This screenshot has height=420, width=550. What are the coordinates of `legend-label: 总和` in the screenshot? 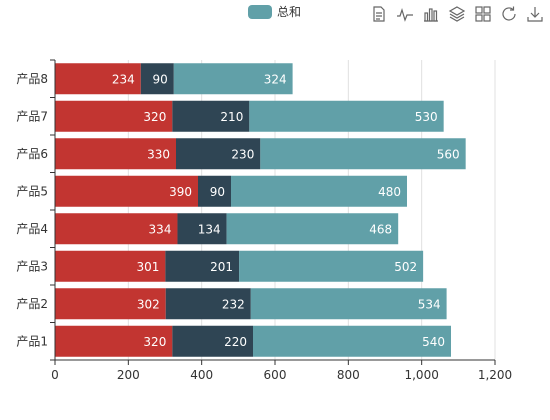 It's located at (289, 12).